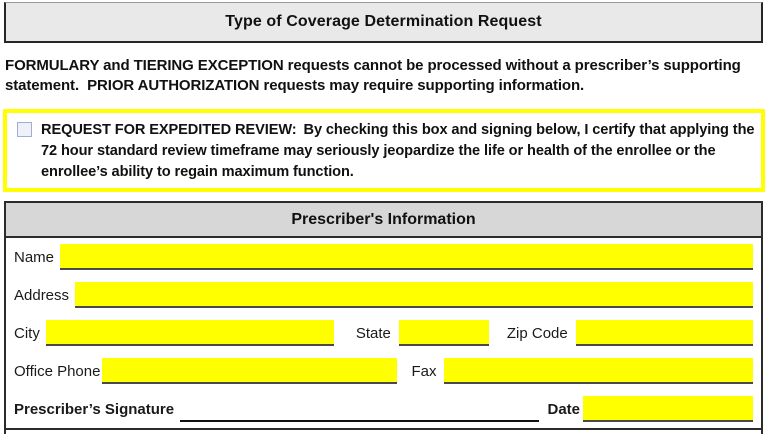 The width and height of the screenshot is (768, 435). Describe the element at coordinates (414, 295) in the screenshot. I see `address-field` at that location.